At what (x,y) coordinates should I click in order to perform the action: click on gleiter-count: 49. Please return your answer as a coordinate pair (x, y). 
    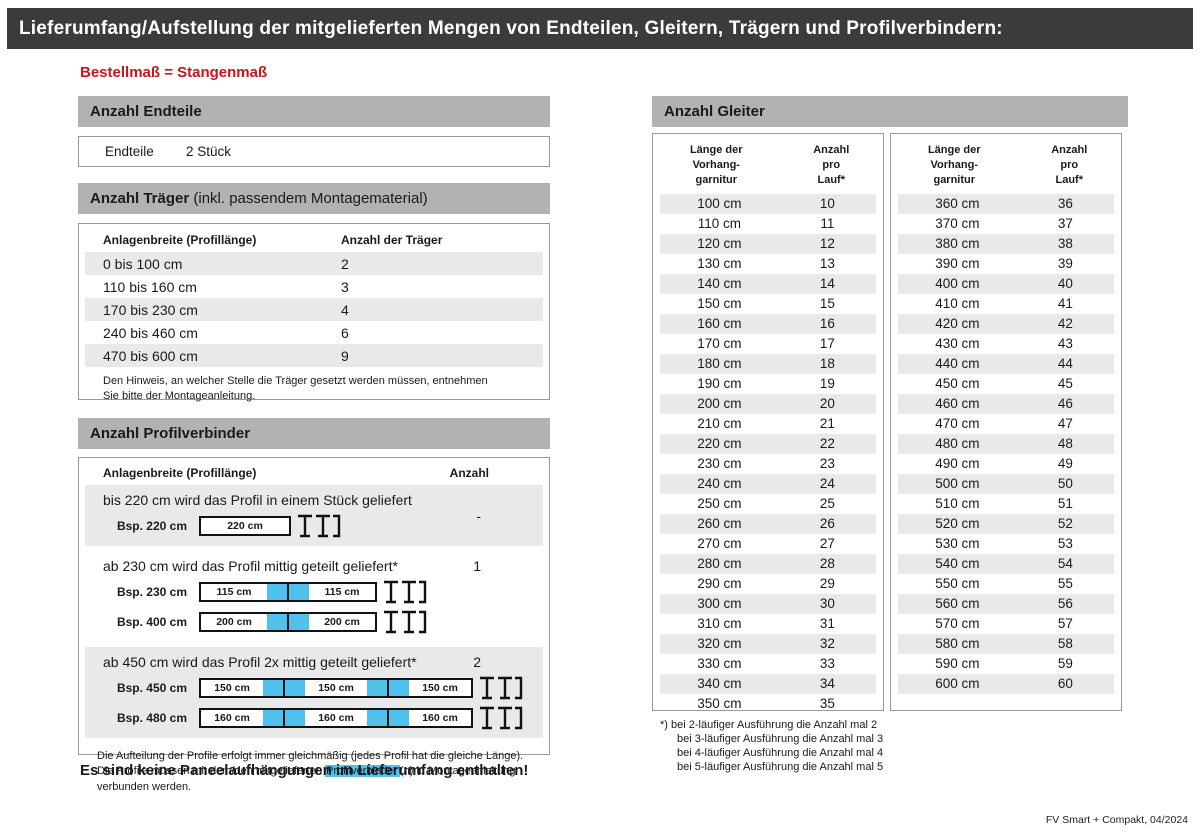
    Looking at the image, I should click on (1065, 464).